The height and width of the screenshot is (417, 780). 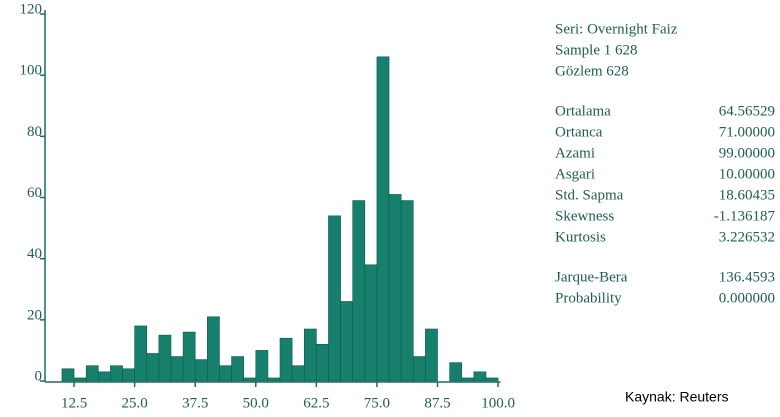 I want to click on source: Kaynak: Reuters, so click(x=677, y=397).